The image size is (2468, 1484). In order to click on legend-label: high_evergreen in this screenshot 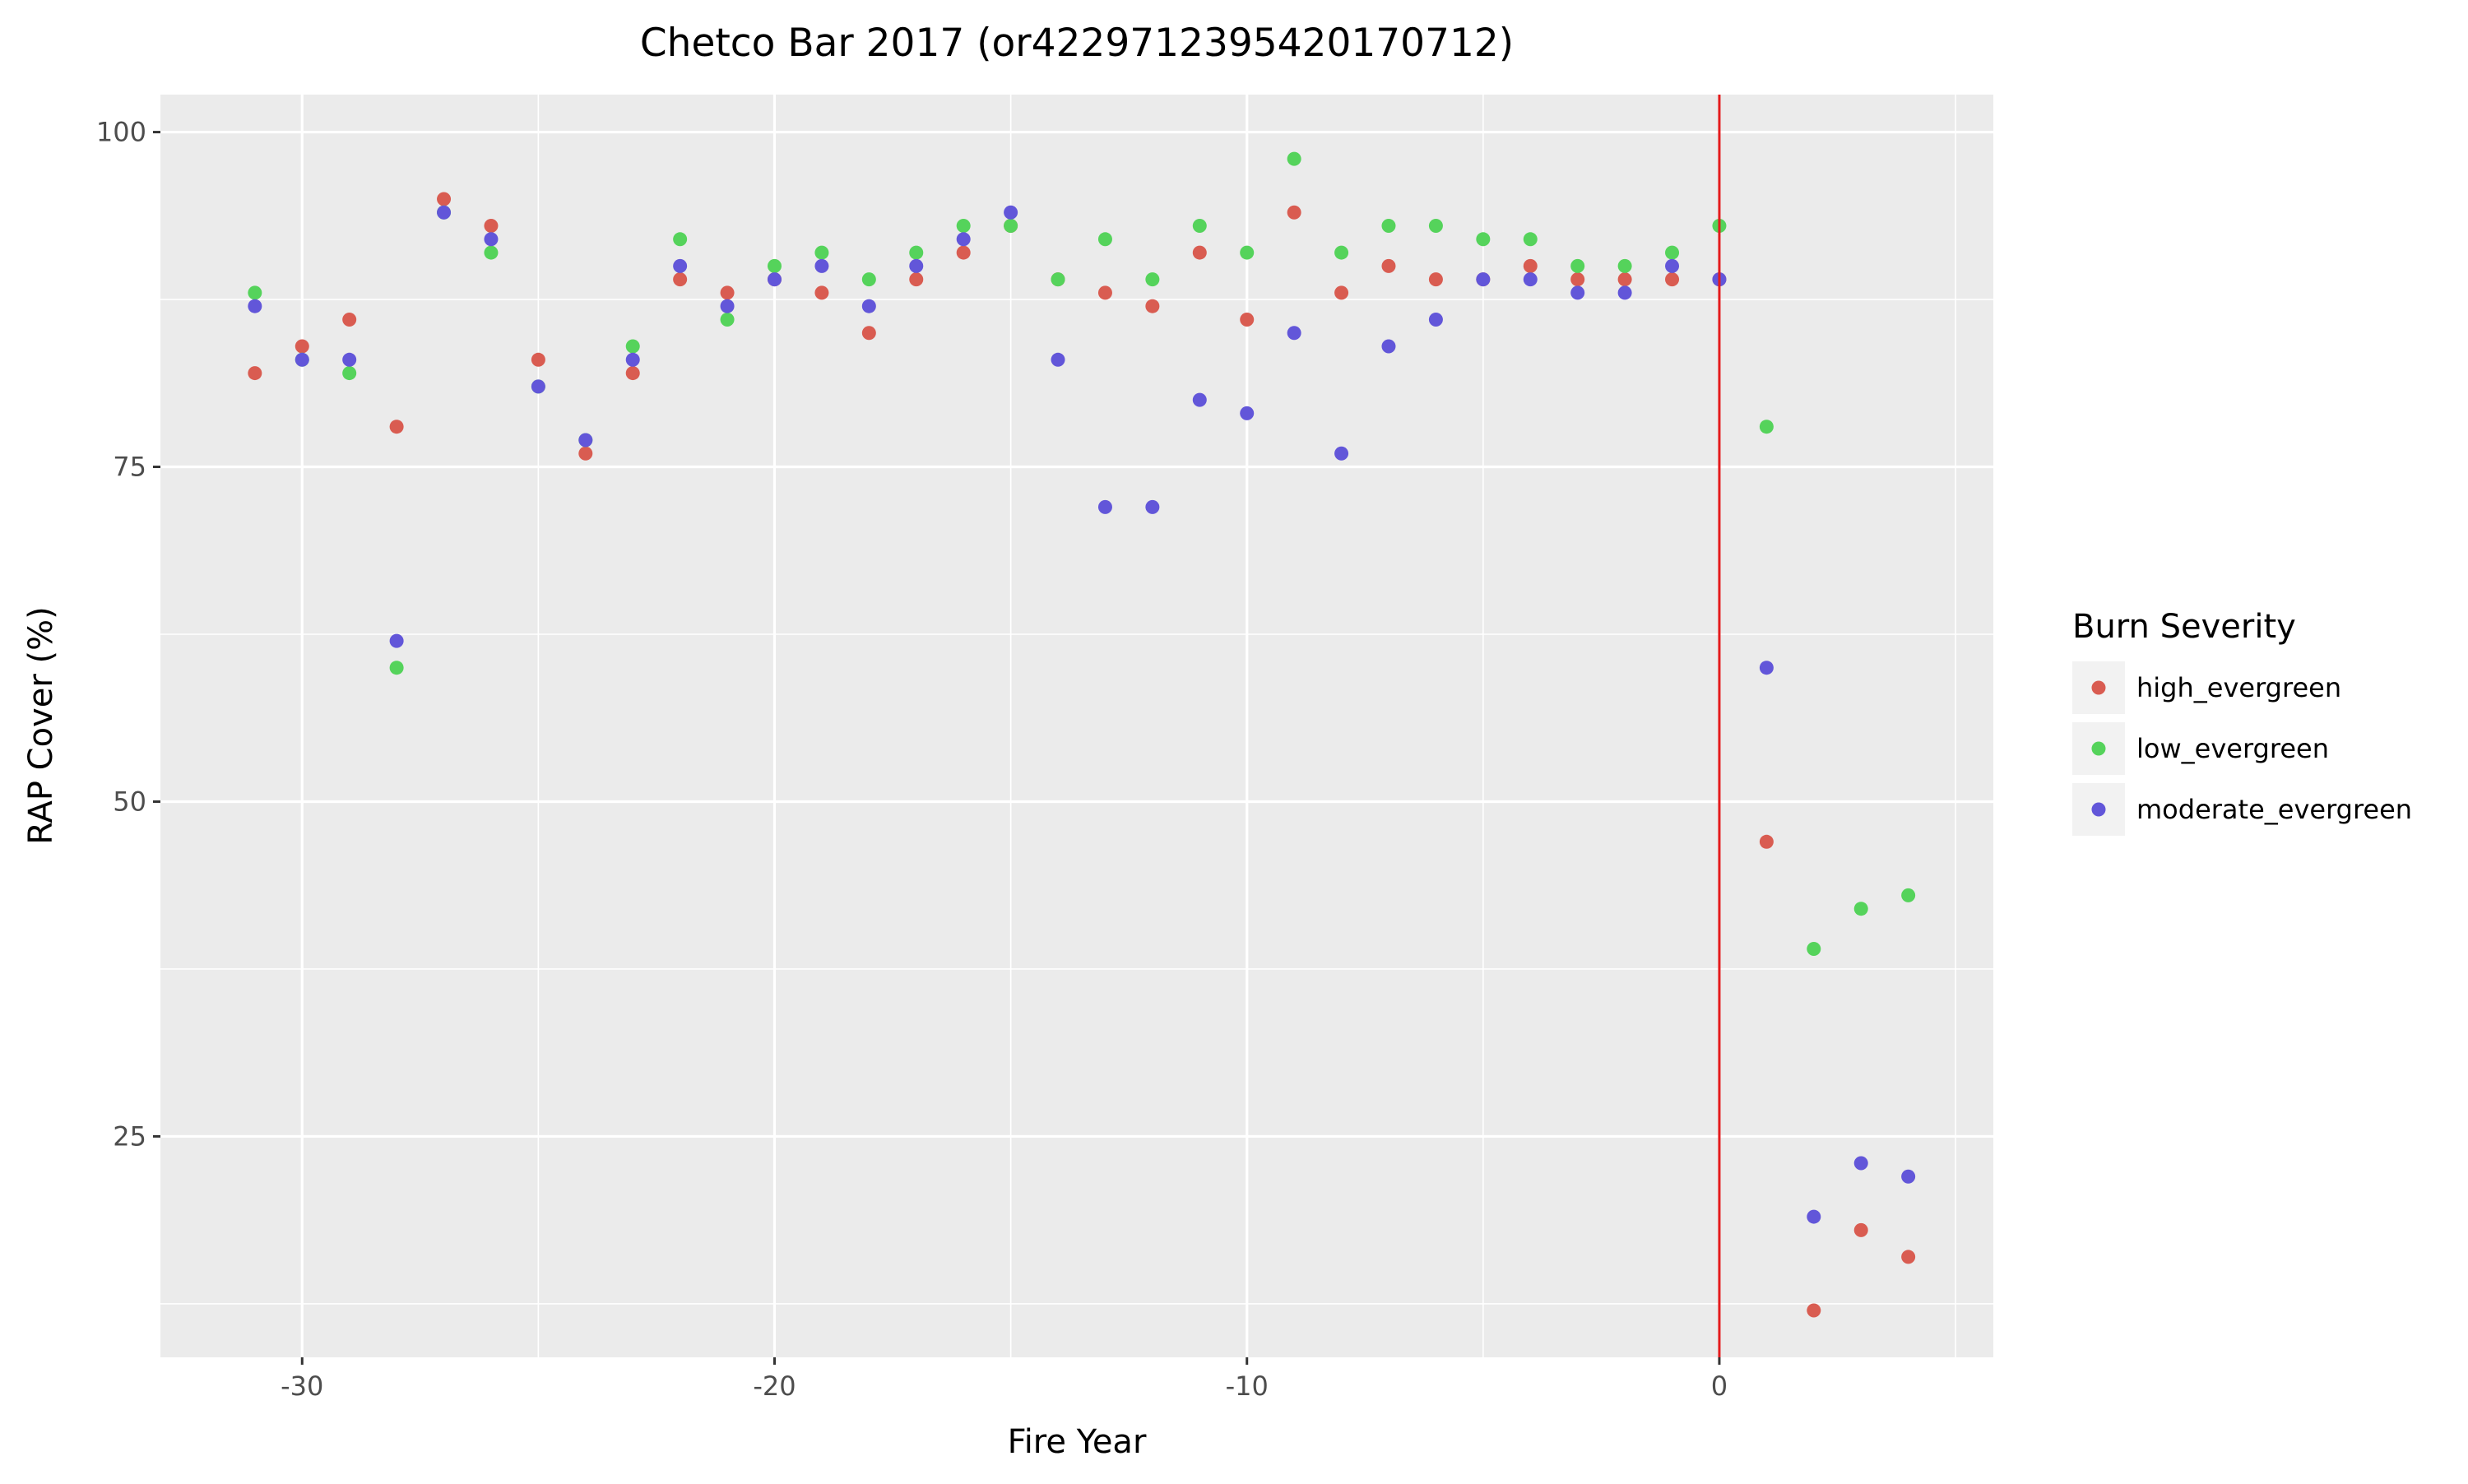, I will do `click(2238, 687)`.